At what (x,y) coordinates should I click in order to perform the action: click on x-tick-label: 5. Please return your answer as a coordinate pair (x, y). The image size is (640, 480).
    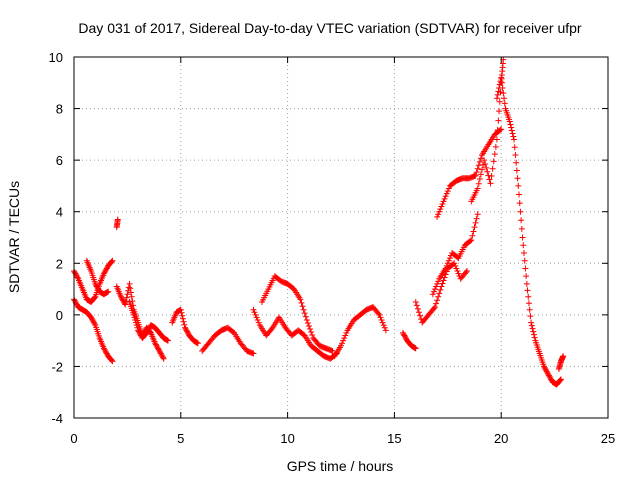
    Looking at the image, I should click on (180, 438).